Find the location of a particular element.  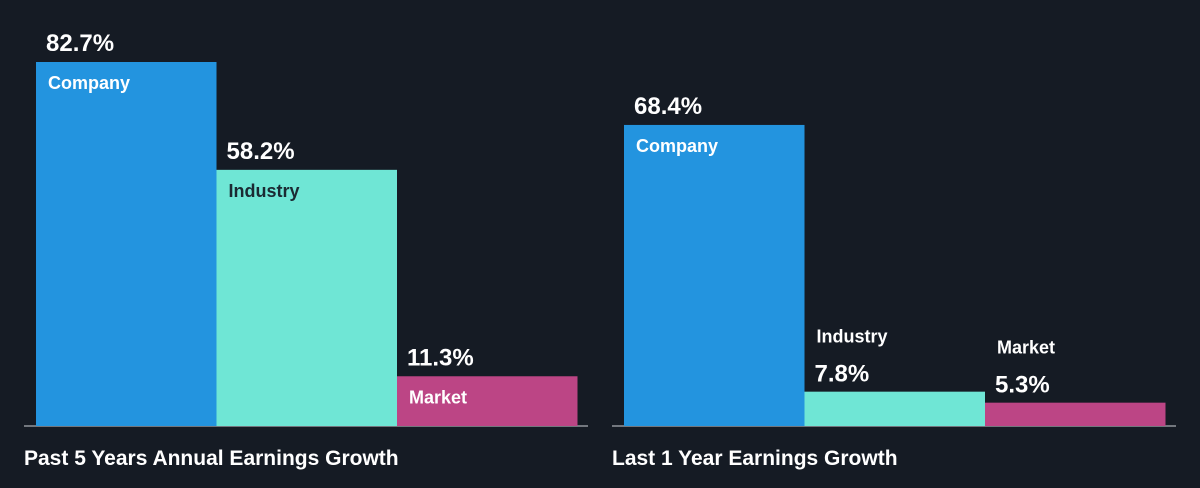

value-label-industry: 7.8% is located at coordinates (842, 374).